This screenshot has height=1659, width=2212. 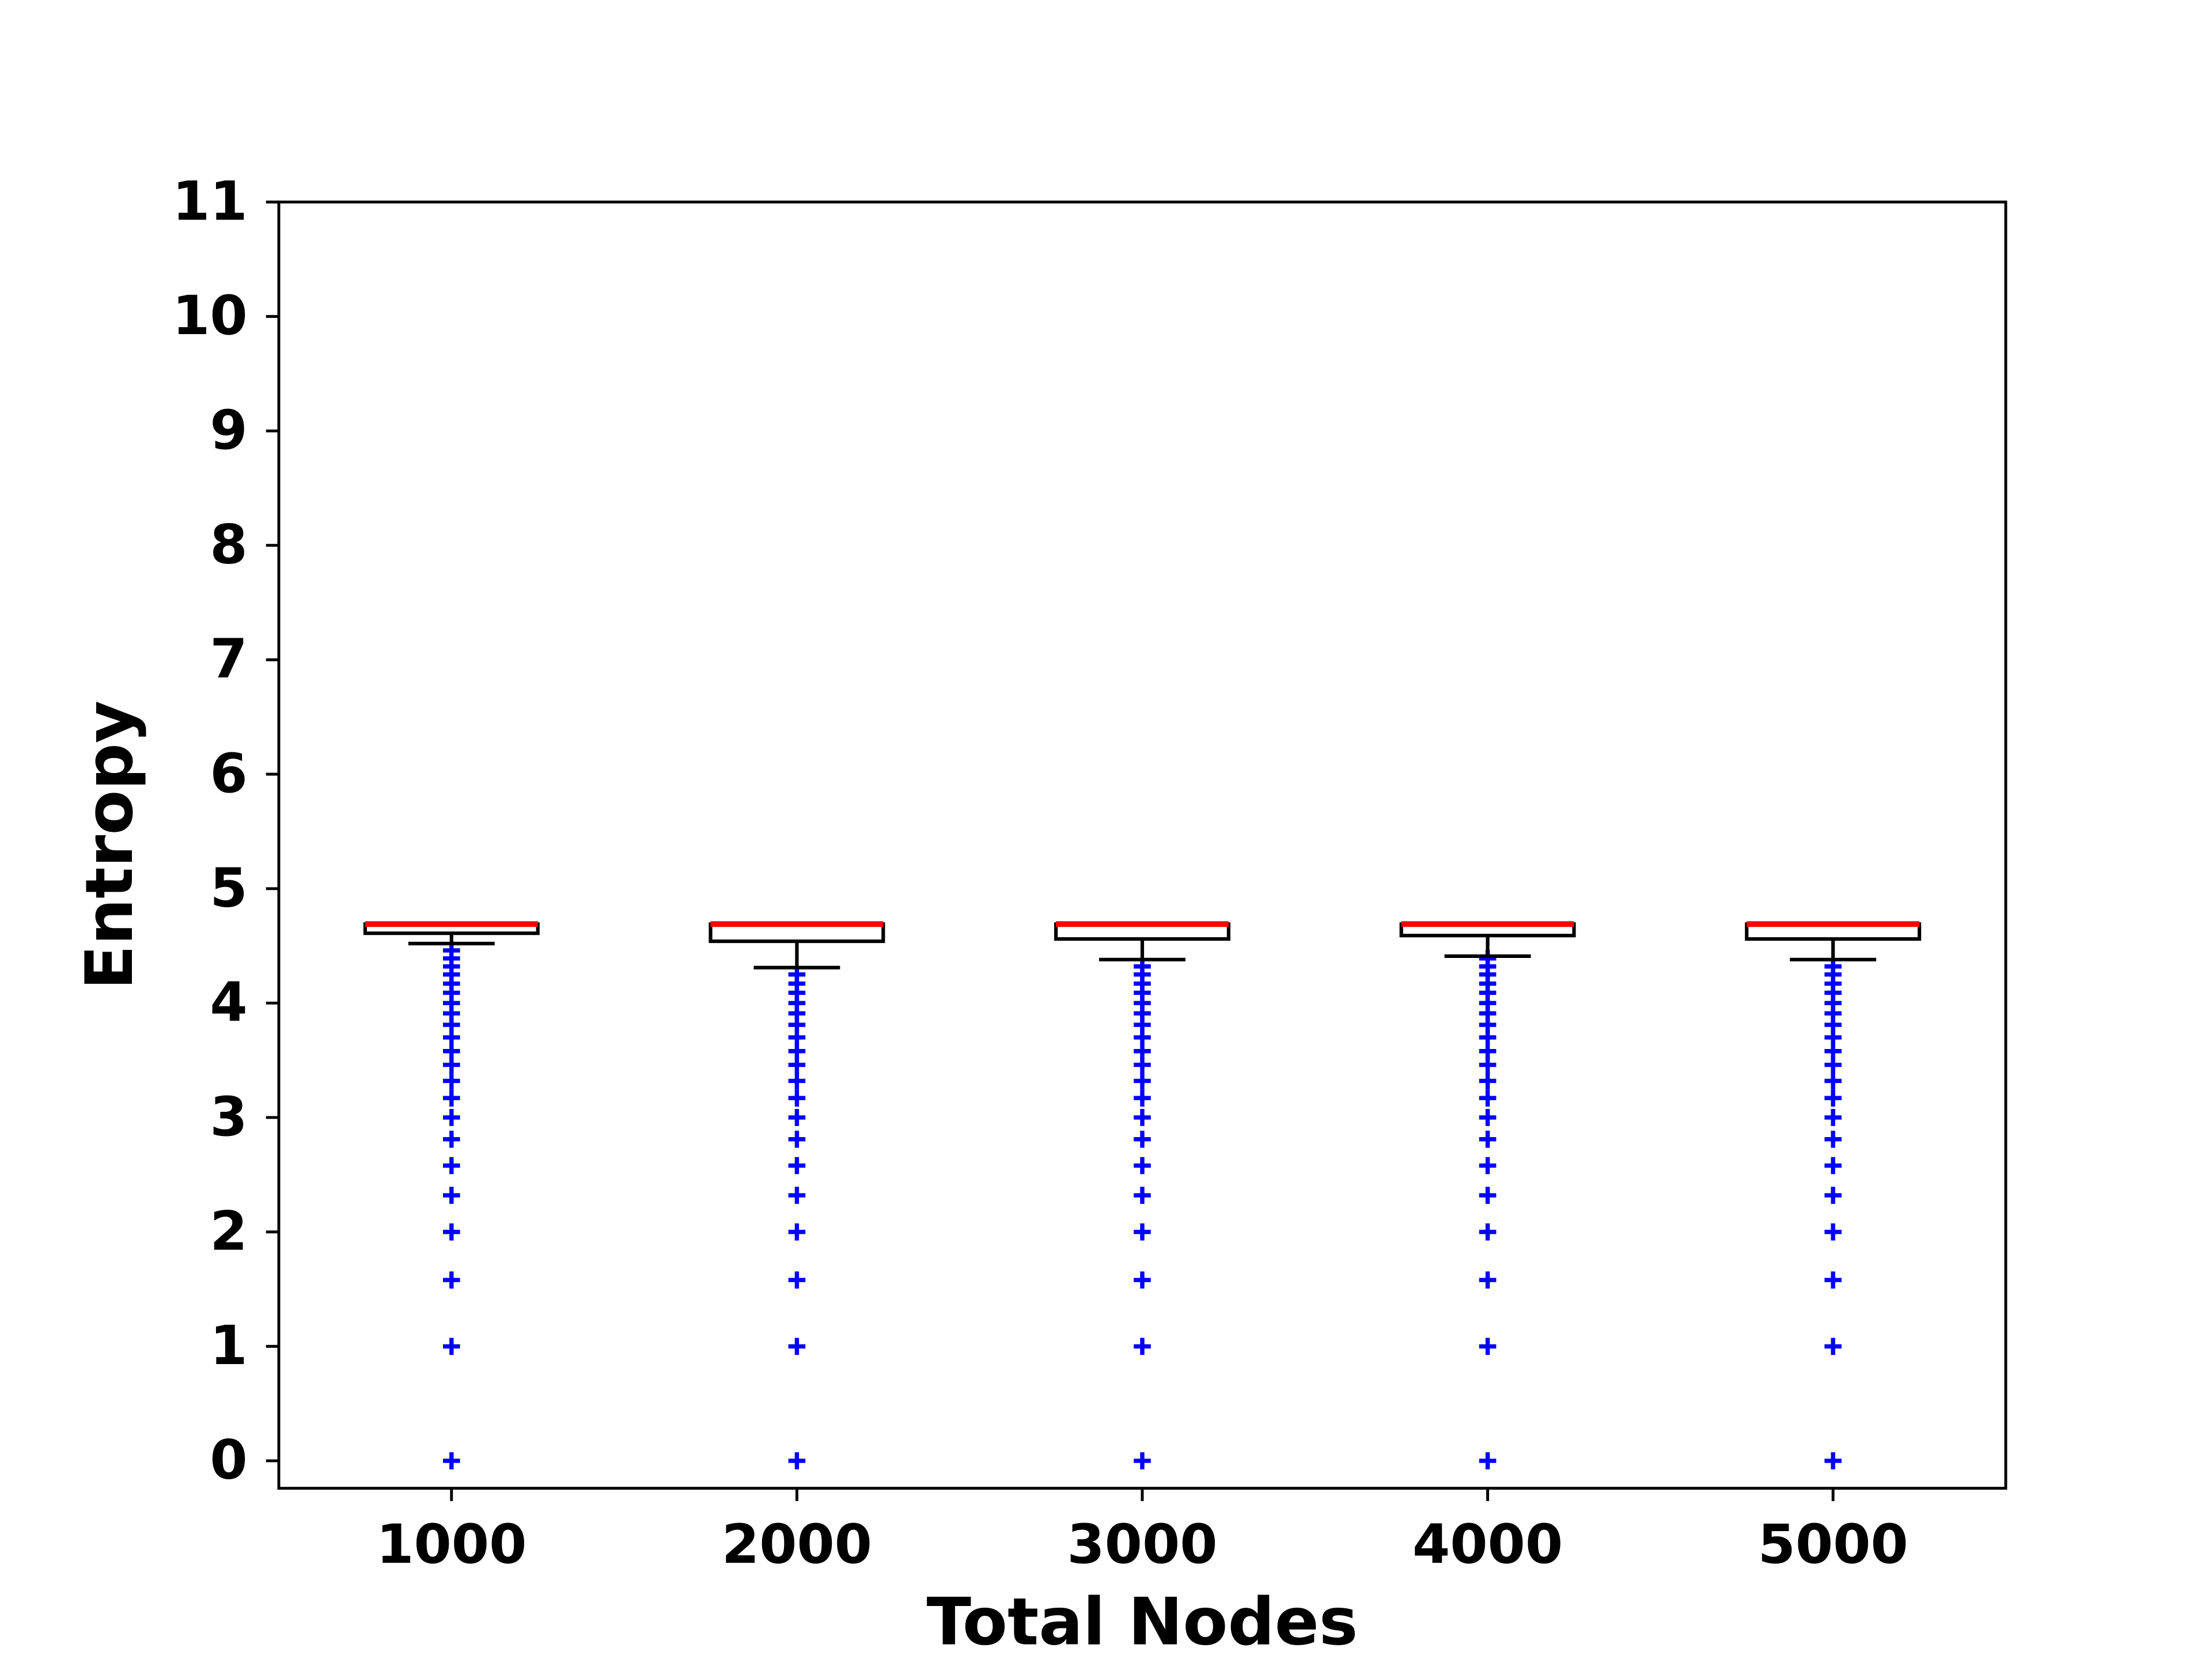 I want to click on y-tick-label: 11, so click(x=210, y=202).